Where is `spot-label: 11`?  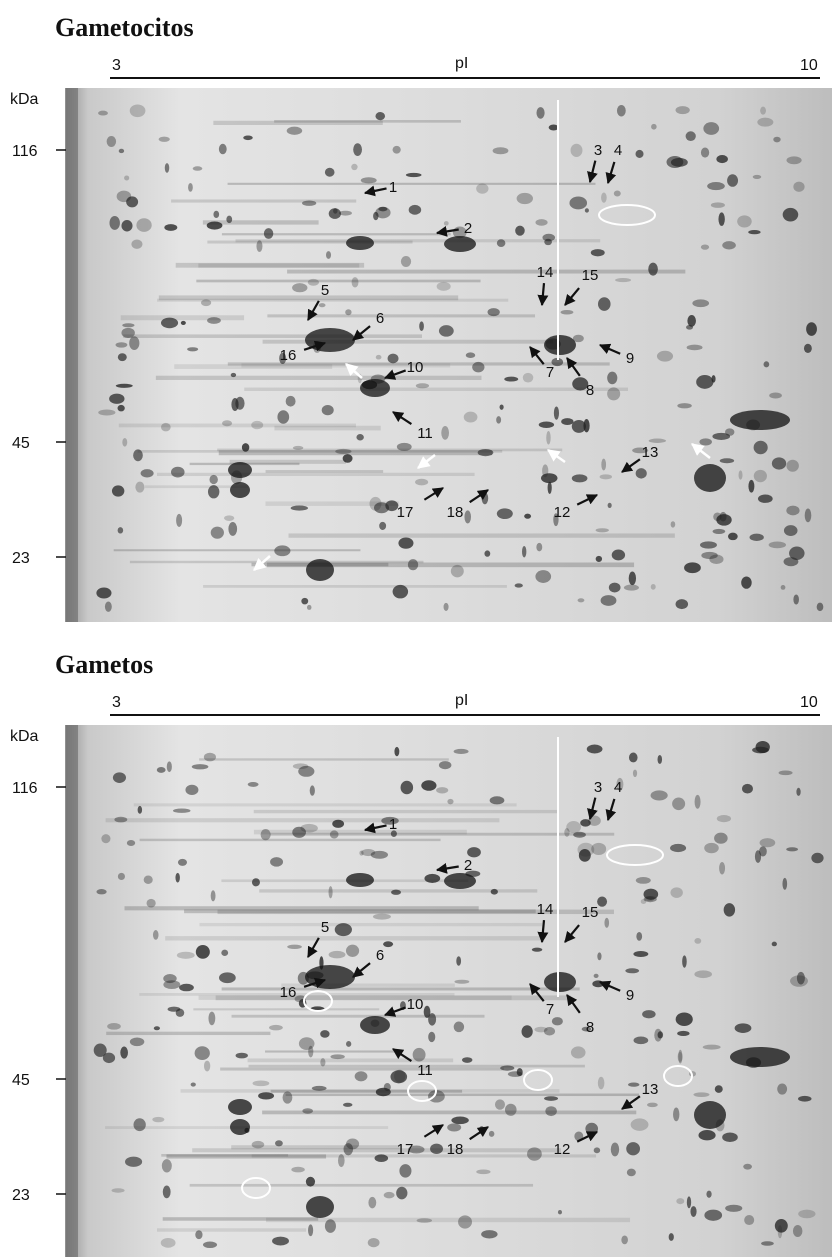
spot-label: 11 is located at coordinates (425, 1070).